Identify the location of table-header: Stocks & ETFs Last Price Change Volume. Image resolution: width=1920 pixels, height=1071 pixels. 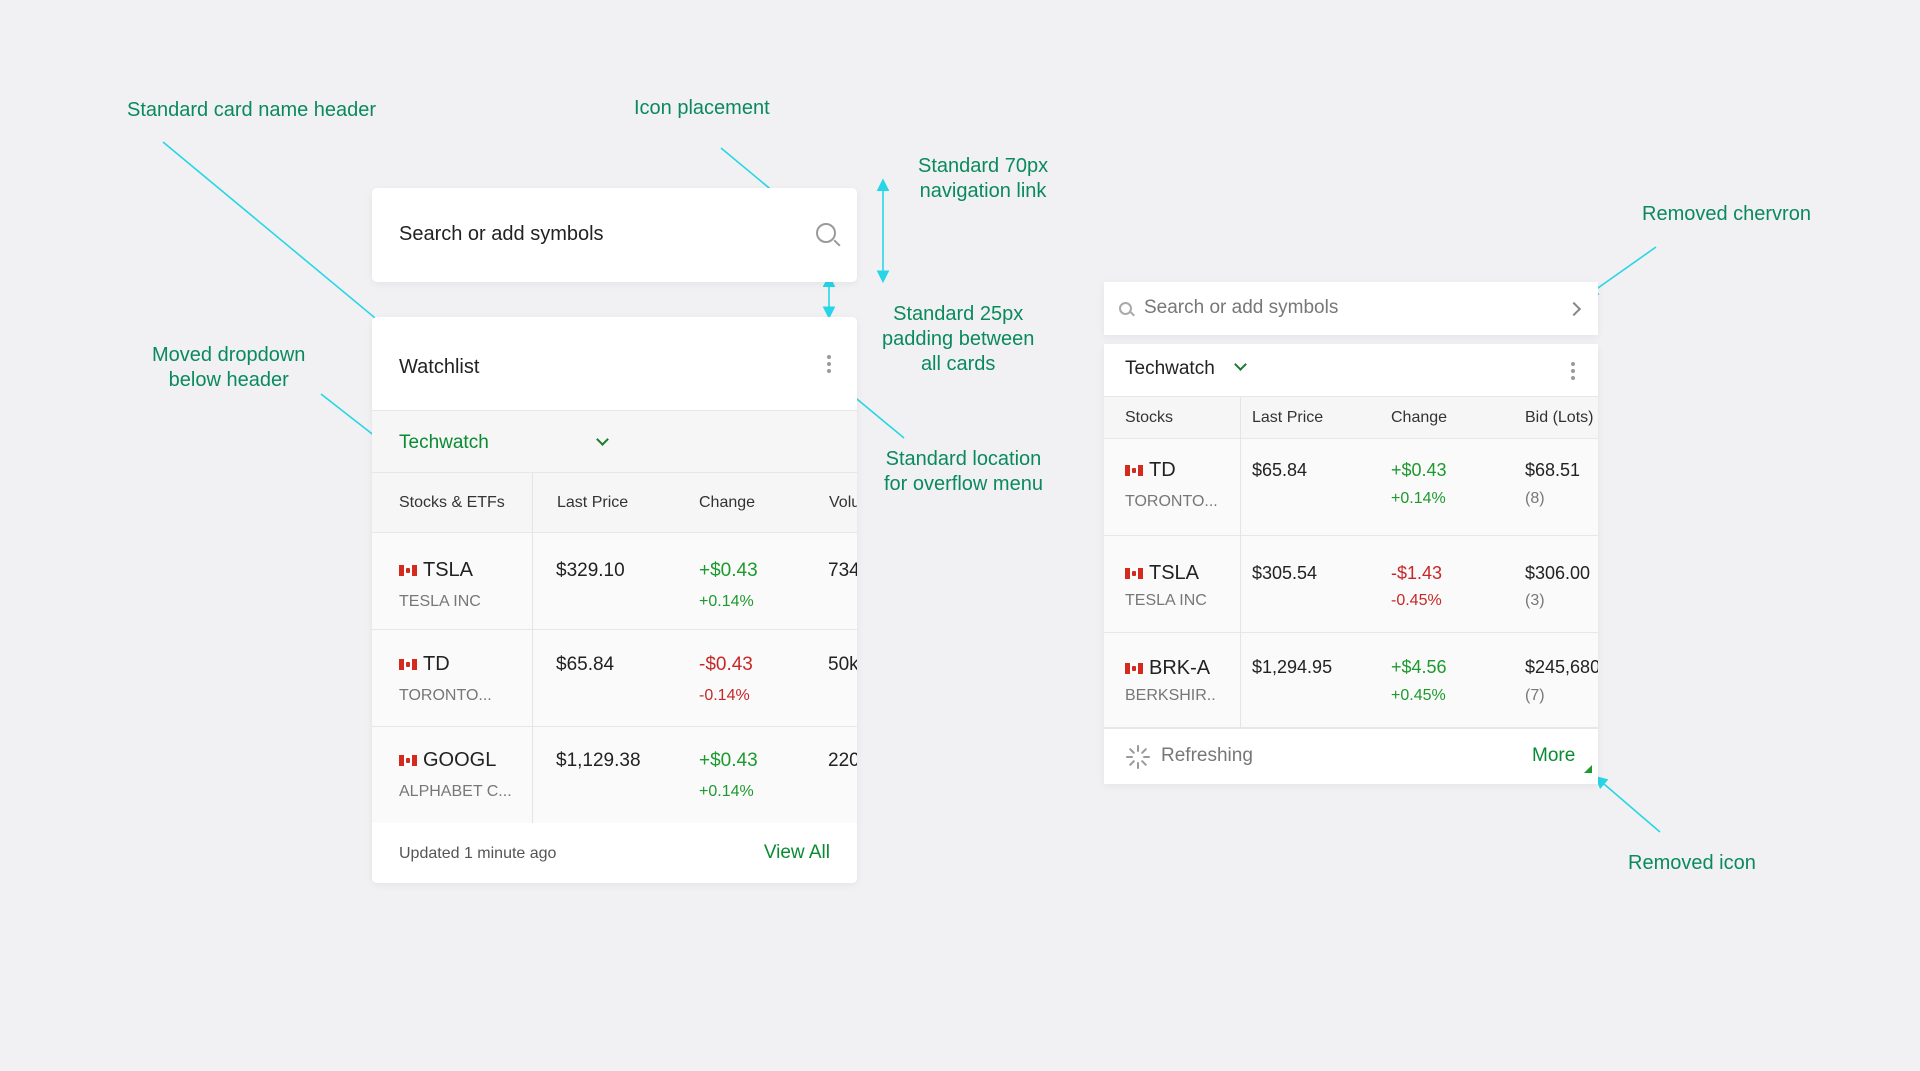
(614, 503).